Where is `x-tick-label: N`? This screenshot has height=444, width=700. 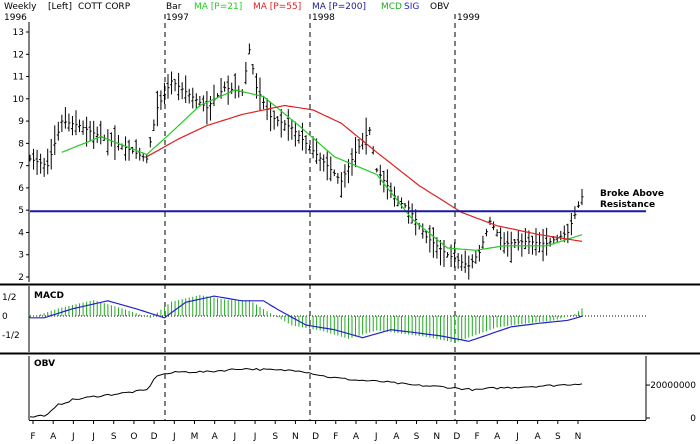 x-tick-label: N is located at coordinates (295, 437).